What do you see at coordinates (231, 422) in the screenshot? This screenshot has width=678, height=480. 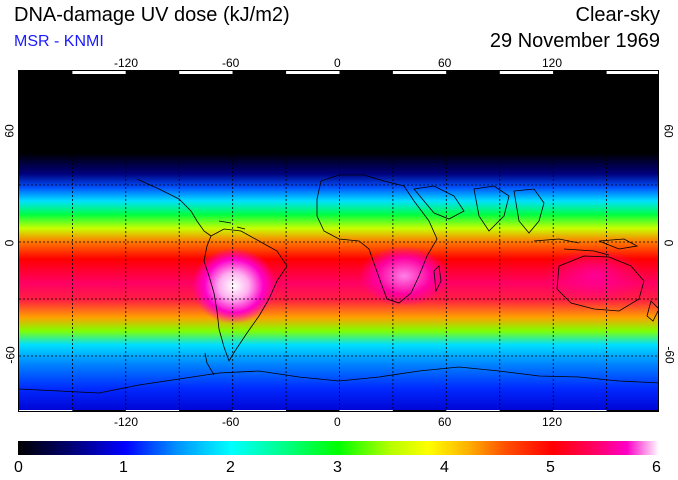 I see `lon-tick-bottom-2: -60` at bounding box center [231, 422].